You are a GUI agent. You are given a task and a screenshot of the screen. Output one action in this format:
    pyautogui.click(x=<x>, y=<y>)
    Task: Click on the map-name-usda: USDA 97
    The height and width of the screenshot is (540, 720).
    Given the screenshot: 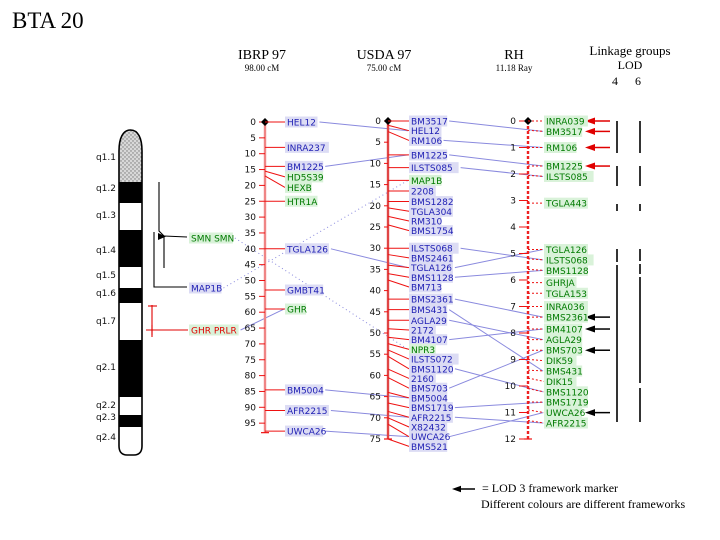 What is the action you would take?
    pyautogui.click(x=384, y=55)
    